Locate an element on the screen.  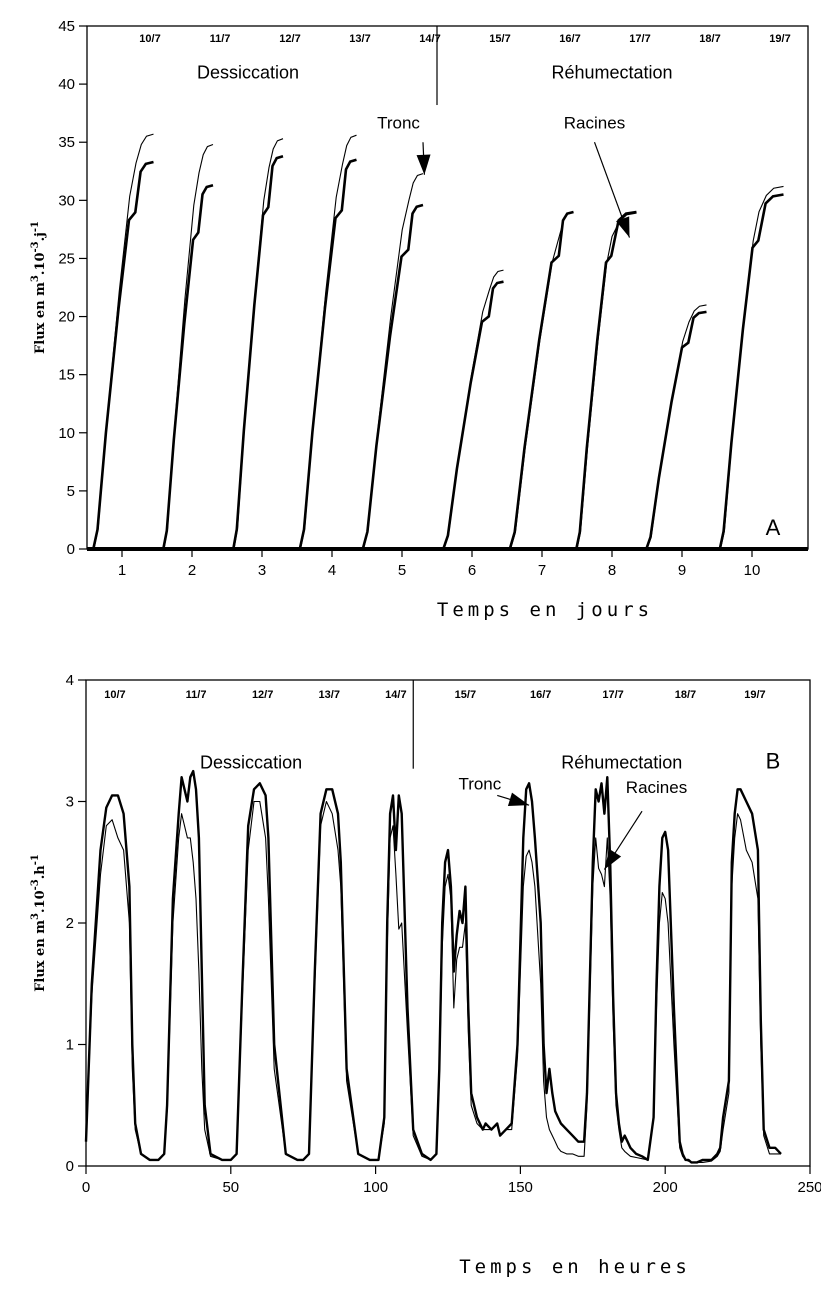
y-axis-label-a: Flux en m3.10-3.j-1 is located at coordinates (39, 287).